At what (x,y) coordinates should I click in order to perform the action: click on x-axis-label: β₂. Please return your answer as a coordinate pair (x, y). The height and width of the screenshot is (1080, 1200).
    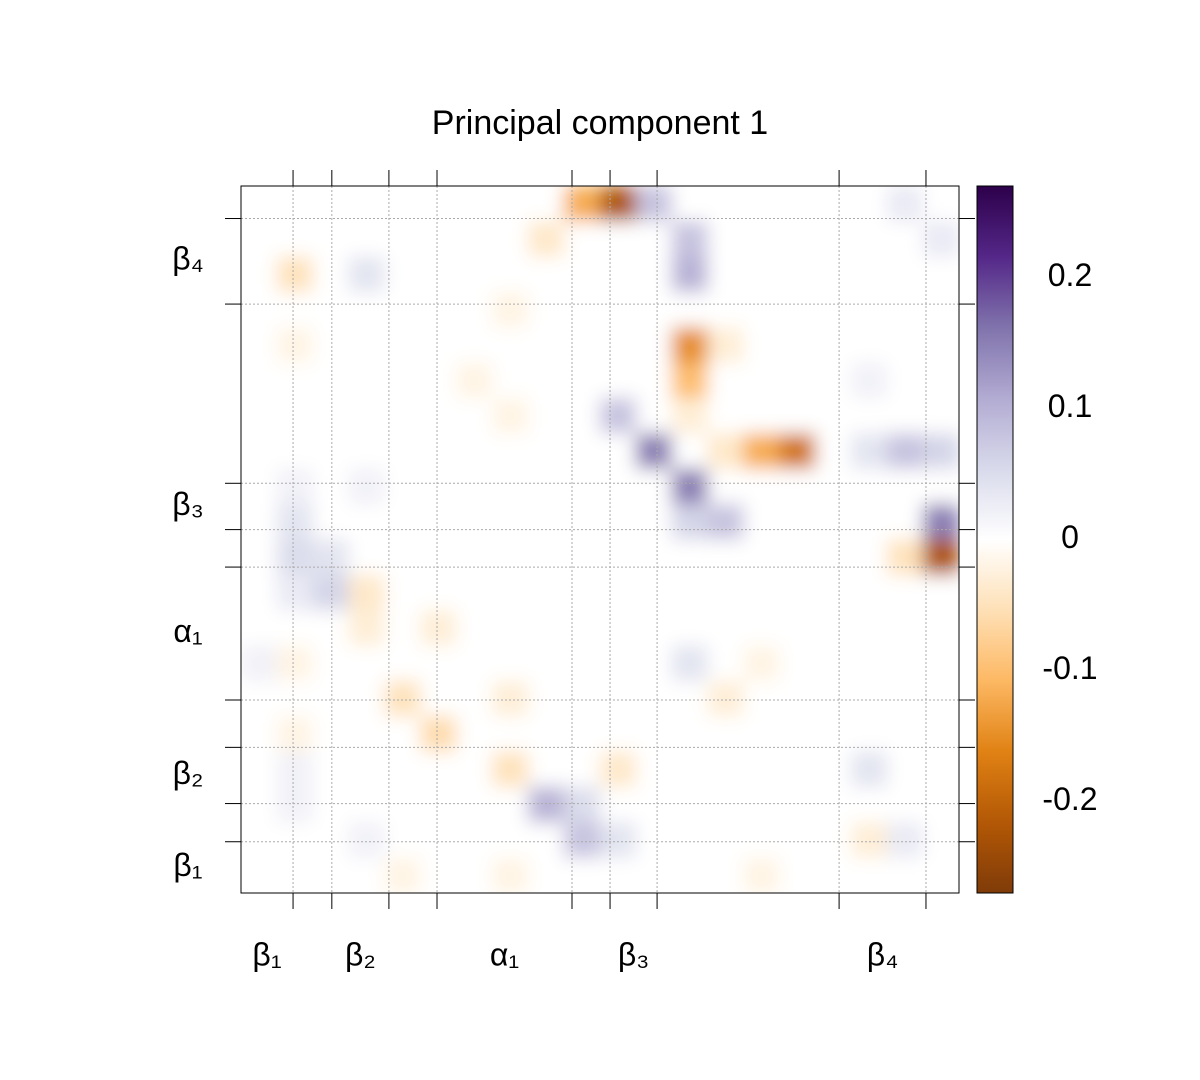
    Looking at the image, I should click on (360, 954).